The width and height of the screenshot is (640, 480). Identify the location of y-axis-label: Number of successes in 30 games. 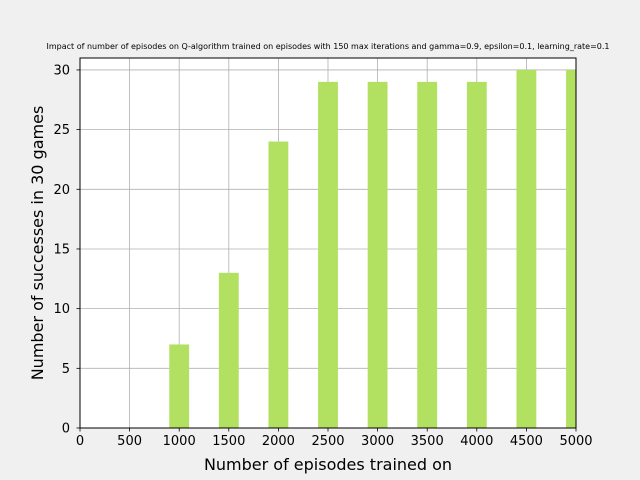
(37, 243).